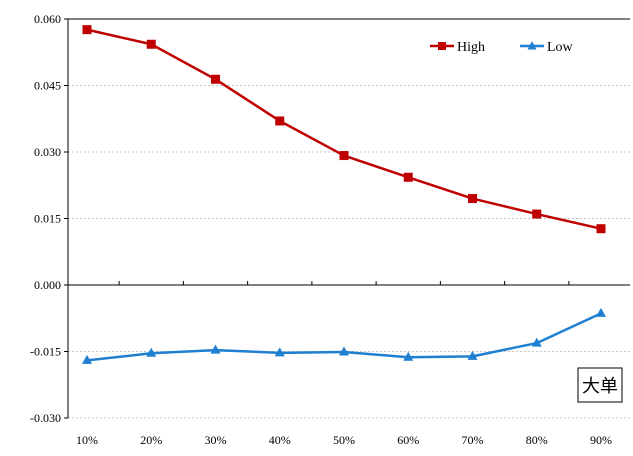 This screenshot has height=456, width=633. I want to click on legend-item-low: Low, so click(547, 47).